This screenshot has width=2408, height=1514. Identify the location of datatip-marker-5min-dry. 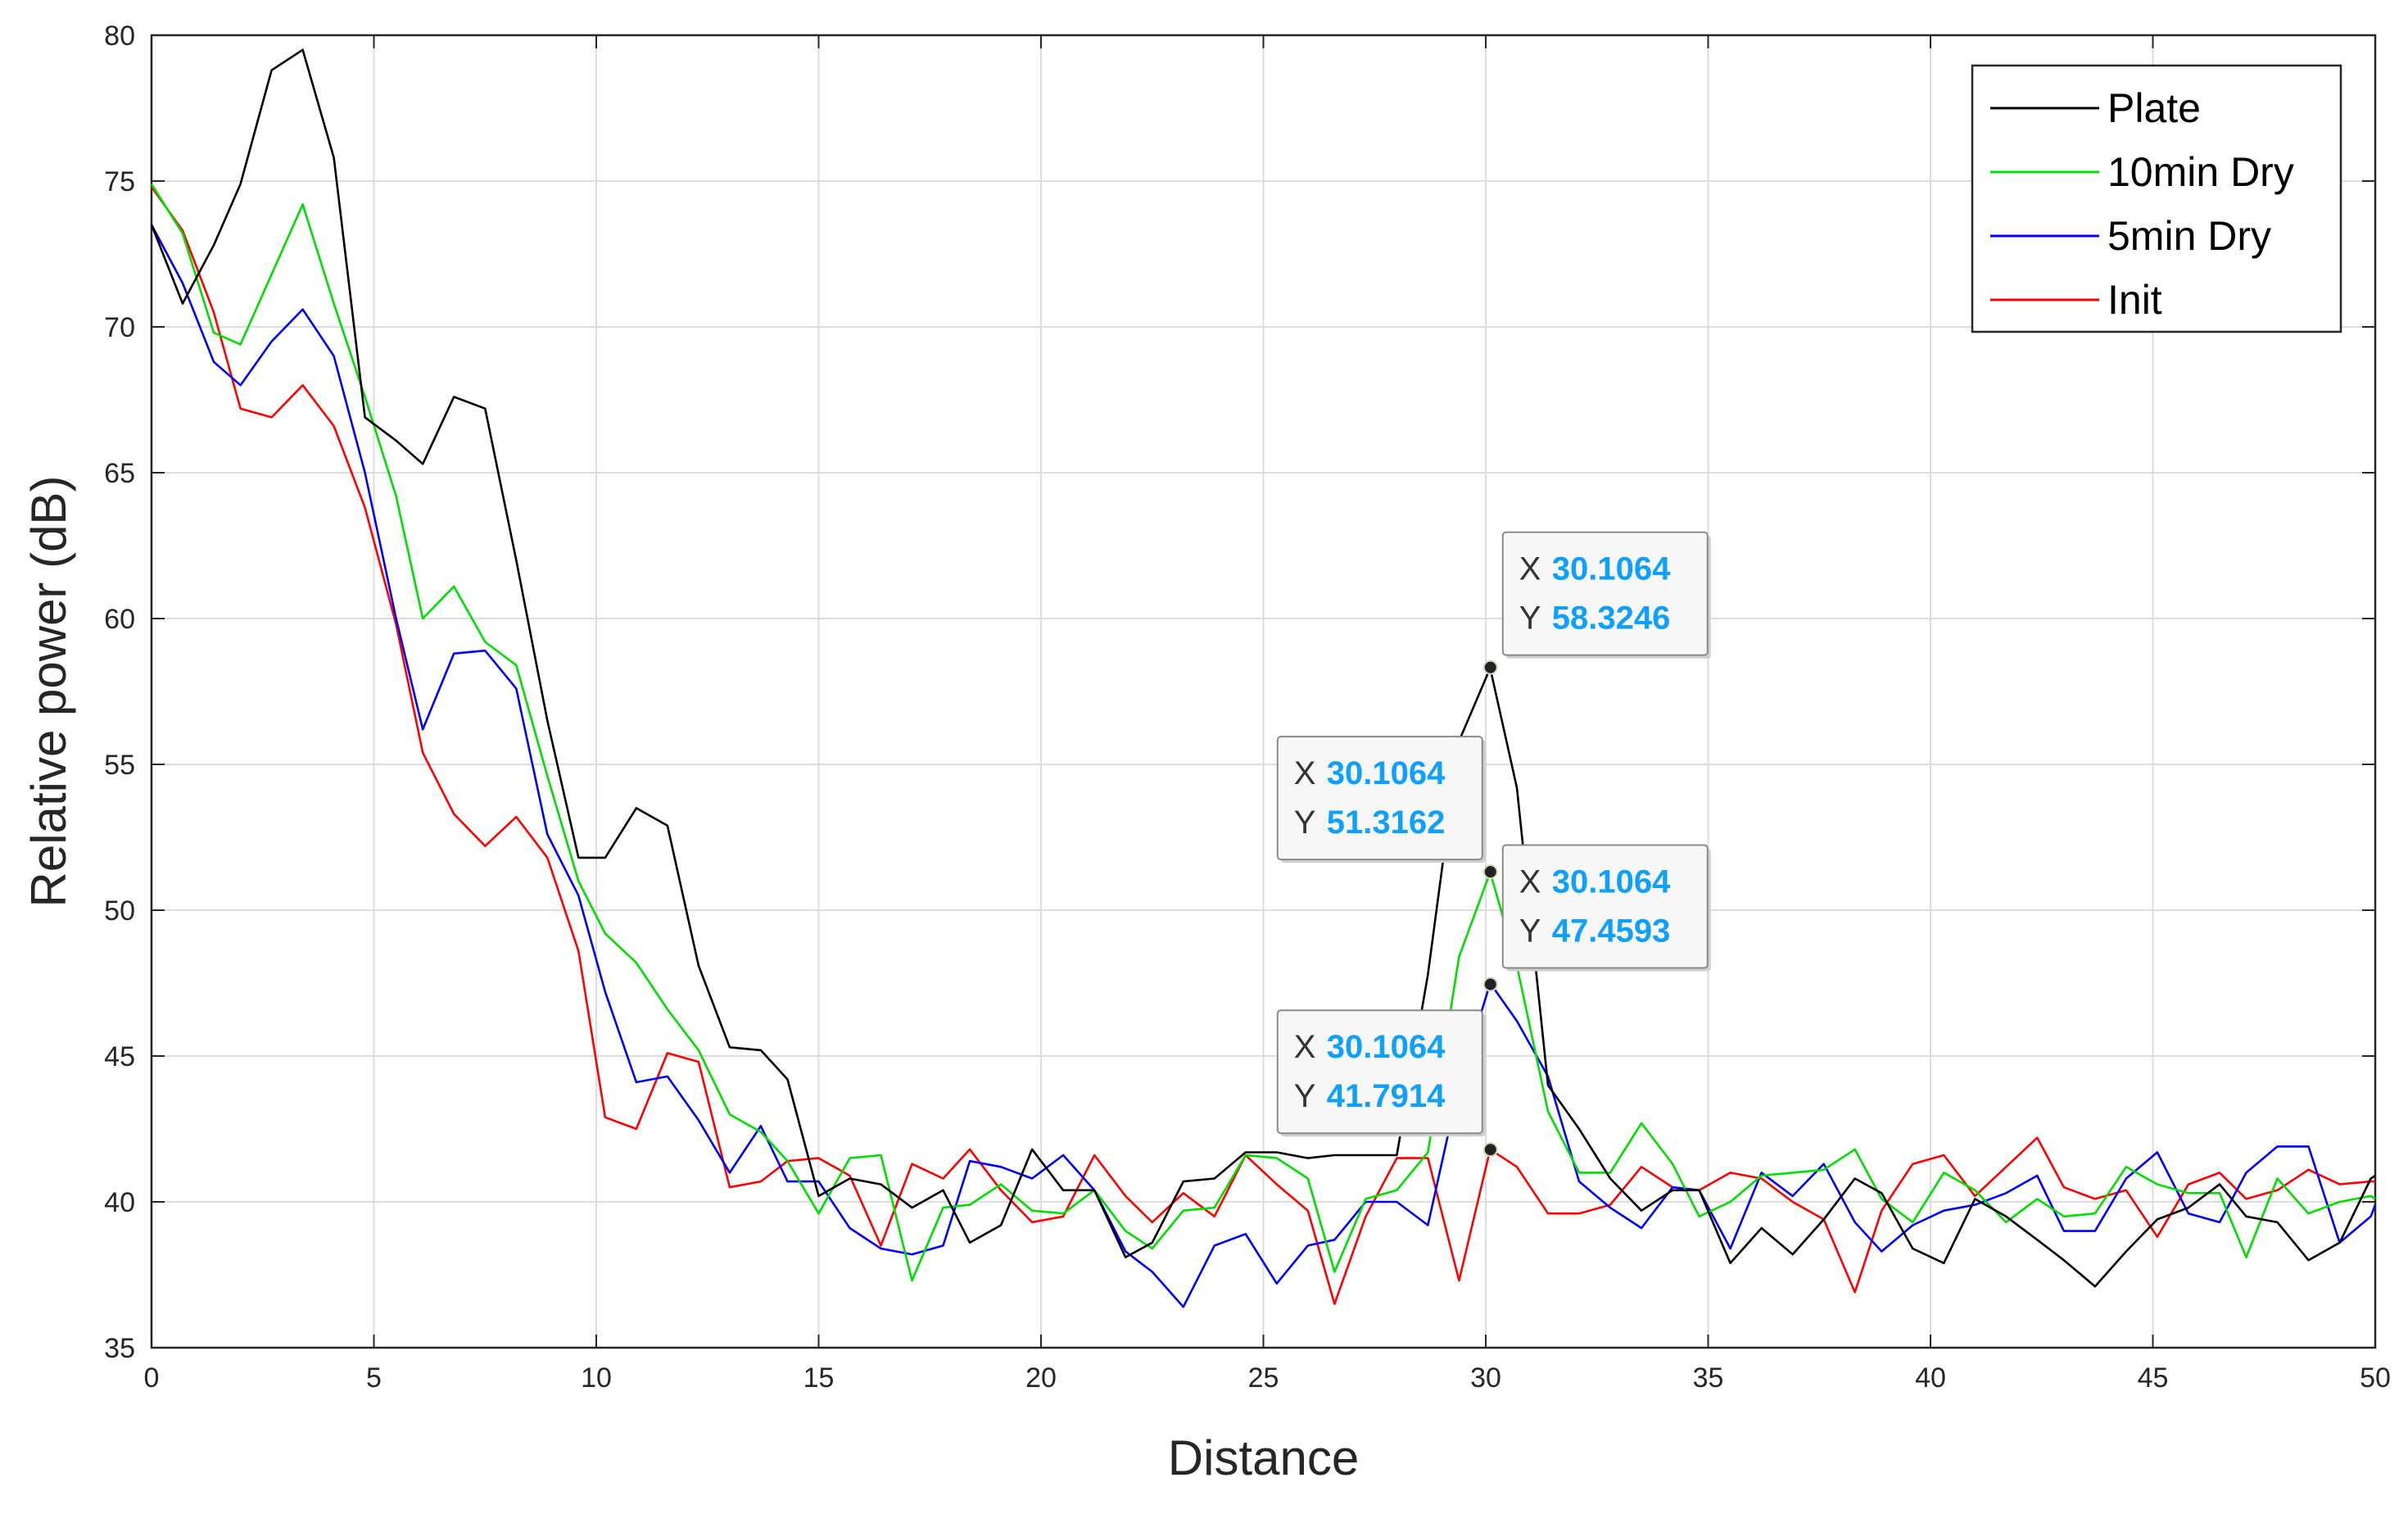
(1490, 984).